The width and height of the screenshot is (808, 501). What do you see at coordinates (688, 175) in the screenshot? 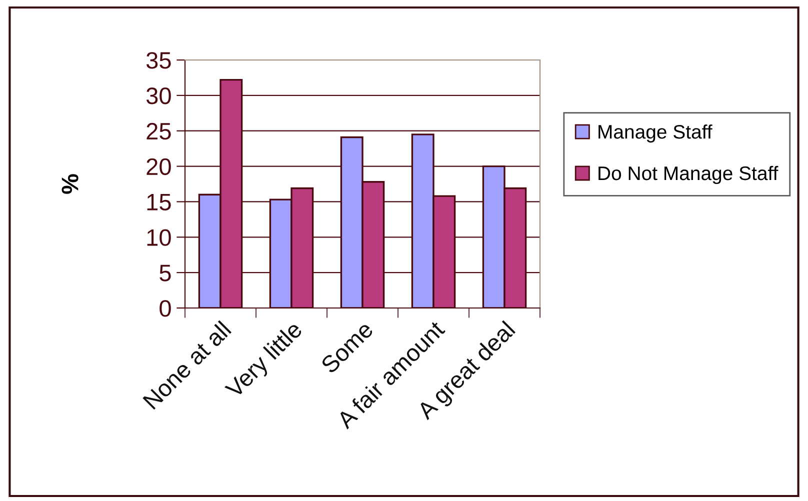
I see `legend-label: Do Not Manage Staff` at bounding box center [688, 175].